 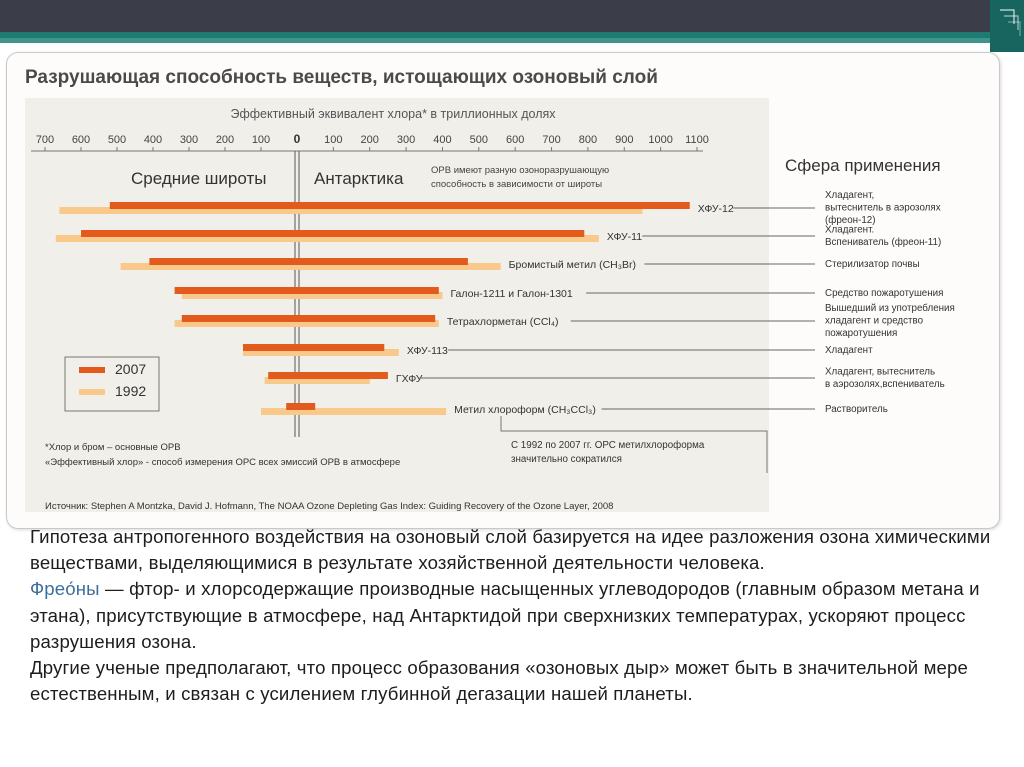 What do you see at coordinates (850, 220) in the screenshot?
I see `usage-label: (фреон-12)` at bounding box center [850, 220].